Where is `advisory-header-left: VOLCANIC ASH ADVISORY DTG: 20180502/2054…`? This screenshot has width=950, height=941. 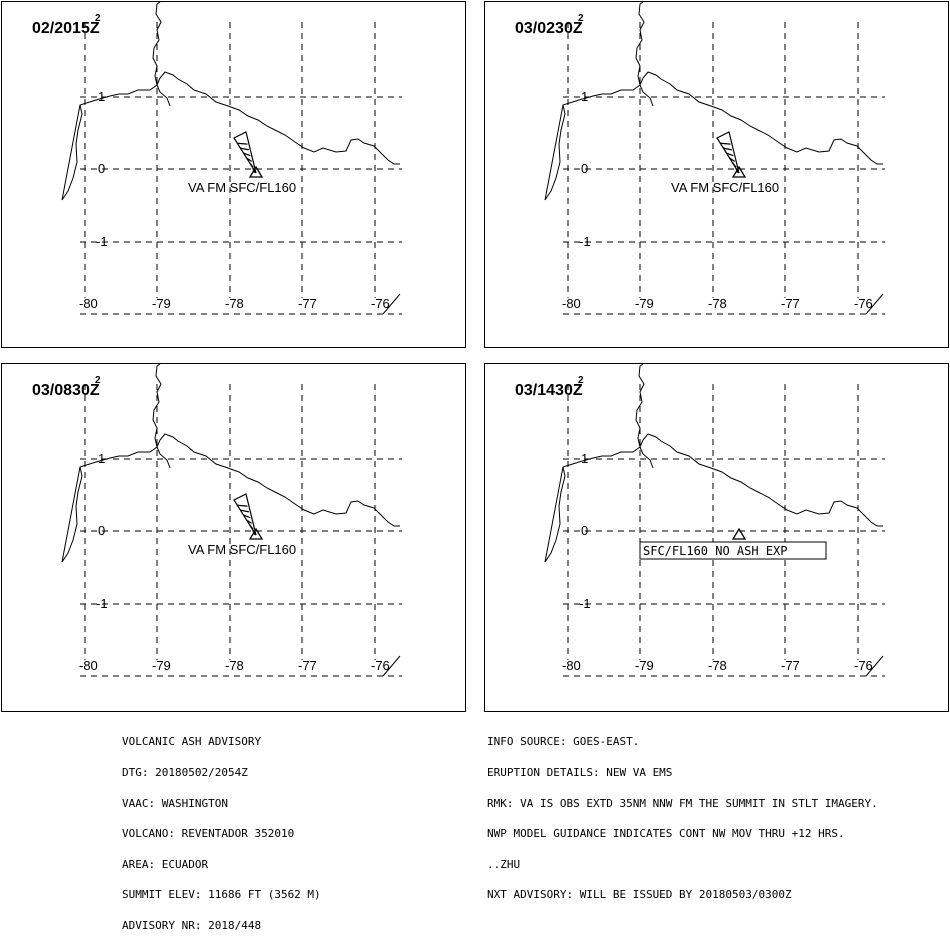 advisory-header-left: VOLCANIC ASH ADVISORY DTG: 20180502/2054… is located at coordinates (221, 829).